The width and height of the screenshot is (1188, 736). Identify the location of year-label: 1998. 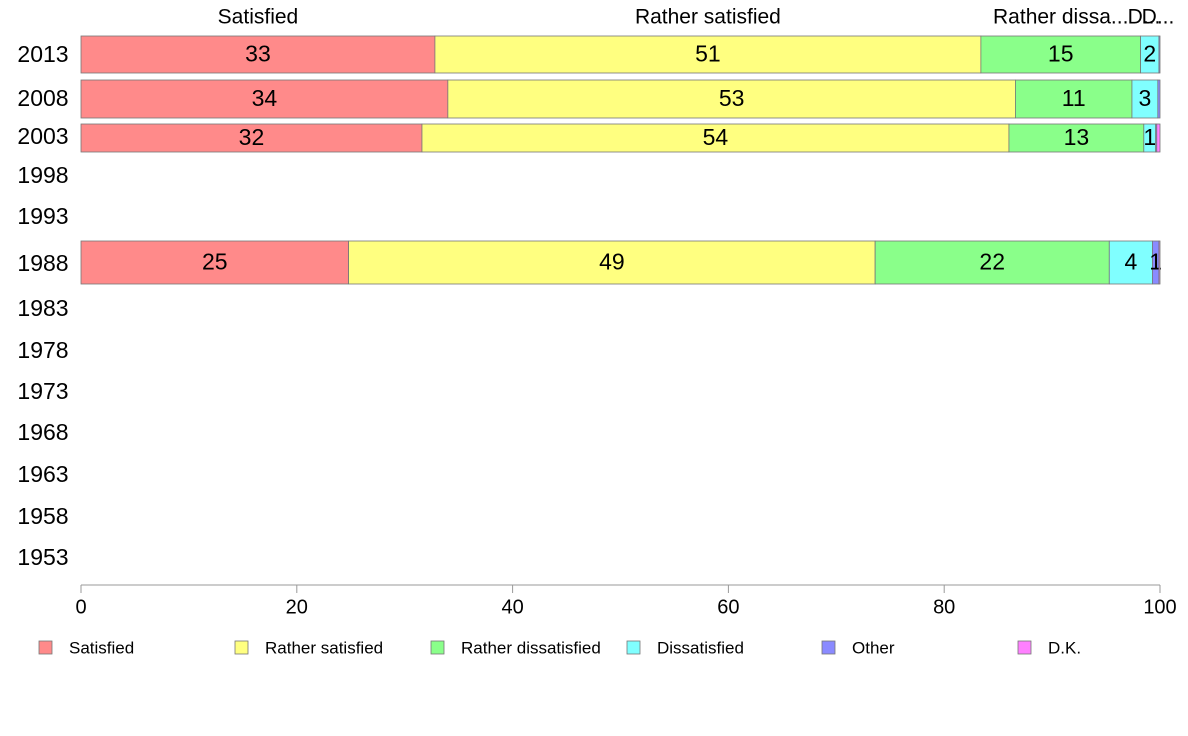
(42, 175).